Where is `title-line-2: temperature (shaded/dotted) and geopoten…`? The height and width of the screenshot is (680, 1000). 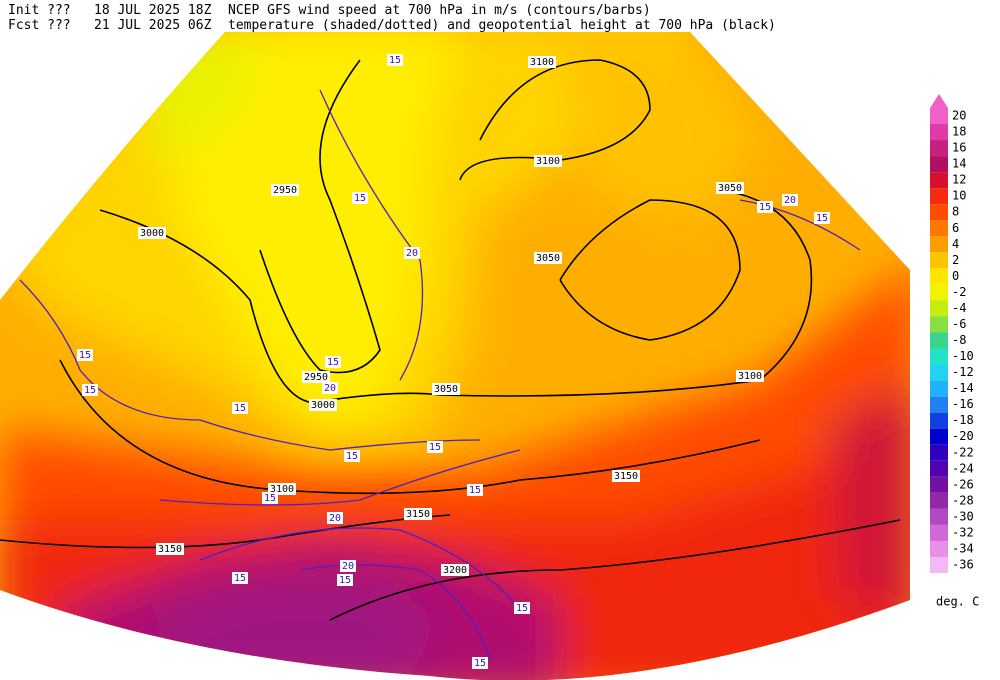 title-line-2: temperature (shaded/dotted) and geopoten… is located at coordinates (502, 25).